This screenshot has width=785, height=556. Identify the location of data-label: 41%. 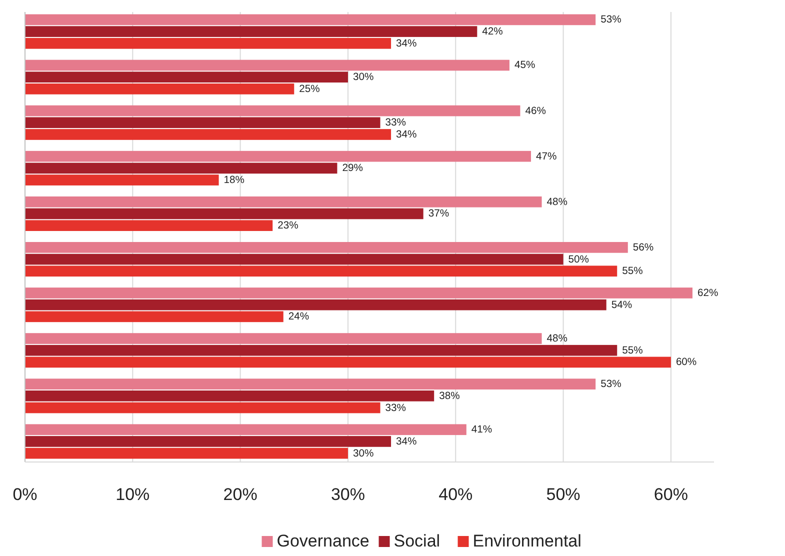
(481, 430).